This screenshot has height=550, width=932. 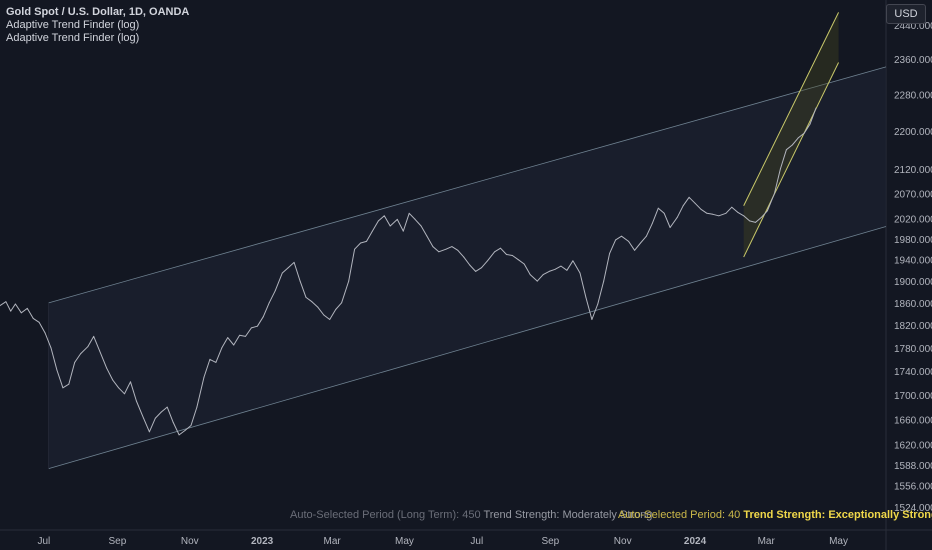 What do you see at coordinates (913, 304) in the screenshot?
I see `y-tick-label: 1860.000` at bounding box center [913, 304].